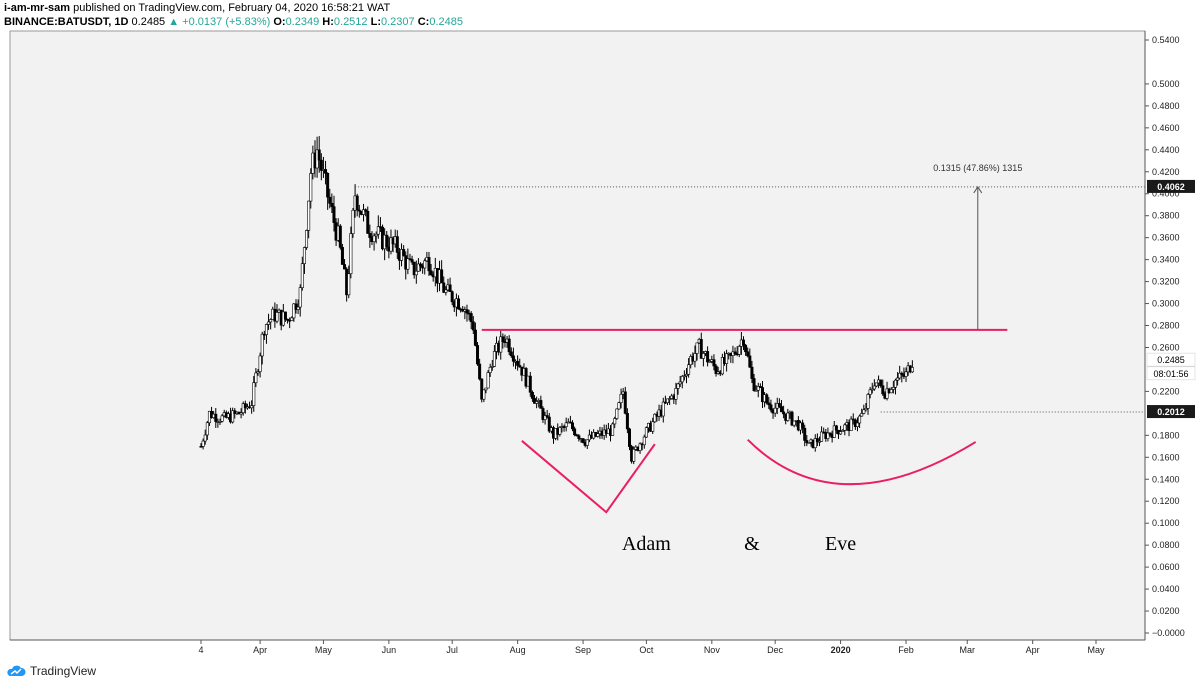 The image size is (1200, 686). I want to click on tradingview-footer: TradingView, so click(51, 671).